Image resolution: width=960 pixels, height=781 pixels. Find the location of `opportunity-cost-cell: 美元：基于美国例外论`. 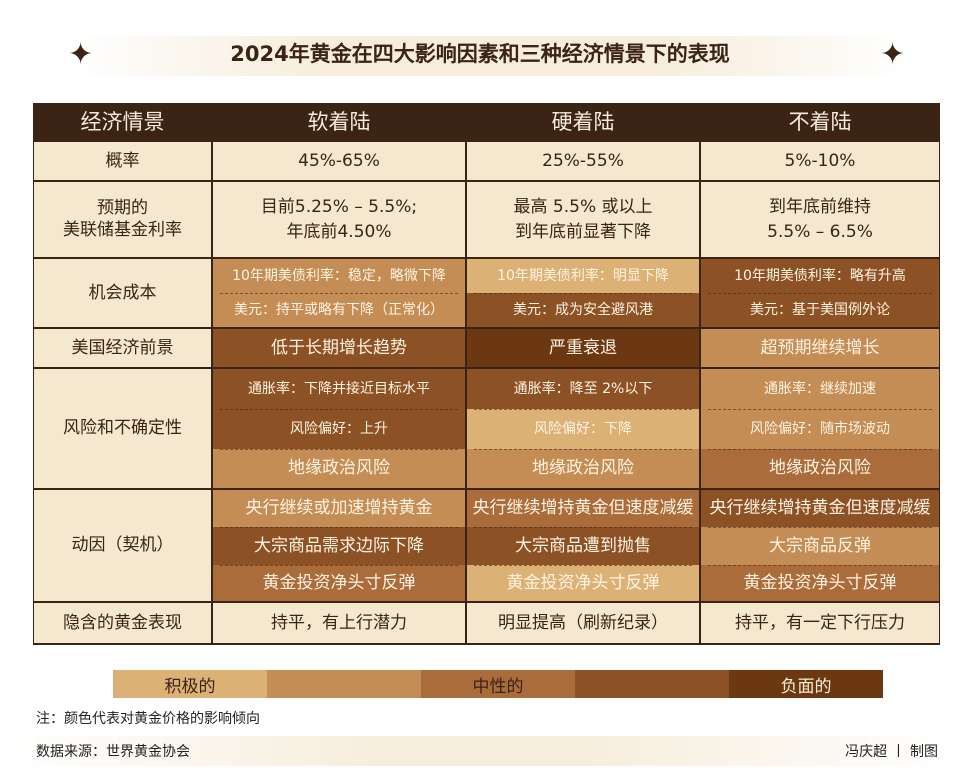

opportunity-cost-cell: 美元：基于美国例外论 is located at coordinates (820, 310).